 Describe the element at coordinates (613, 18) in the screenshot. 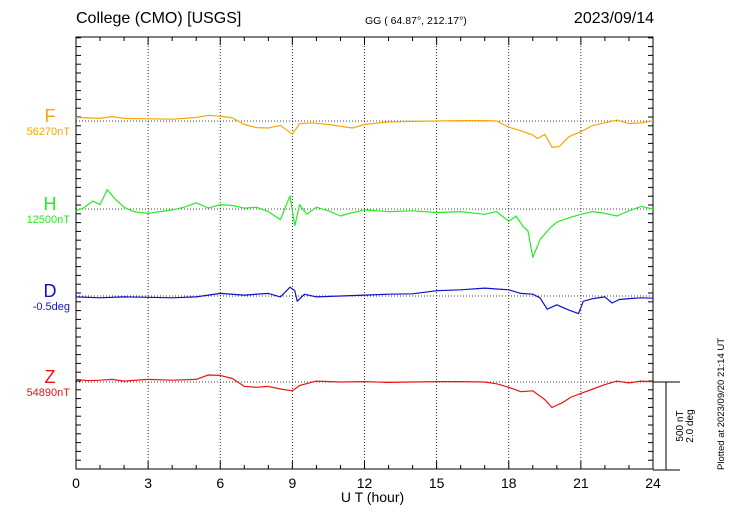

I see `chart-date: 2023/09/14` at that location.